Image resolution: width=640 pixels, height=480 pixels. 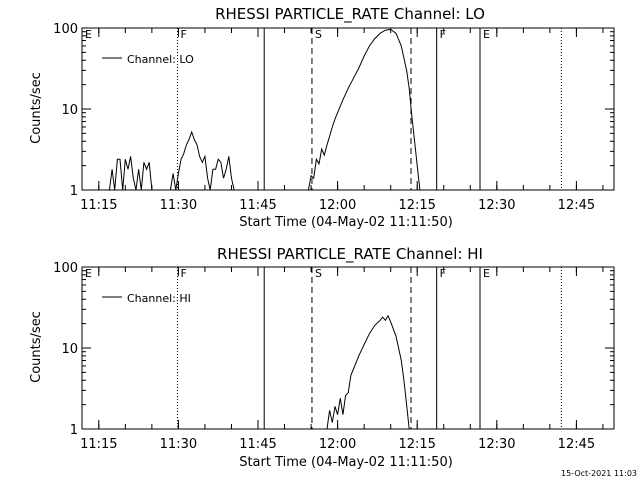 What do you see at coordinates (350, 254) in the screenshot?
I see `chart-title: RHESSI PARTICLE_RATE Channel: HI` at bounding box center [350, 254].